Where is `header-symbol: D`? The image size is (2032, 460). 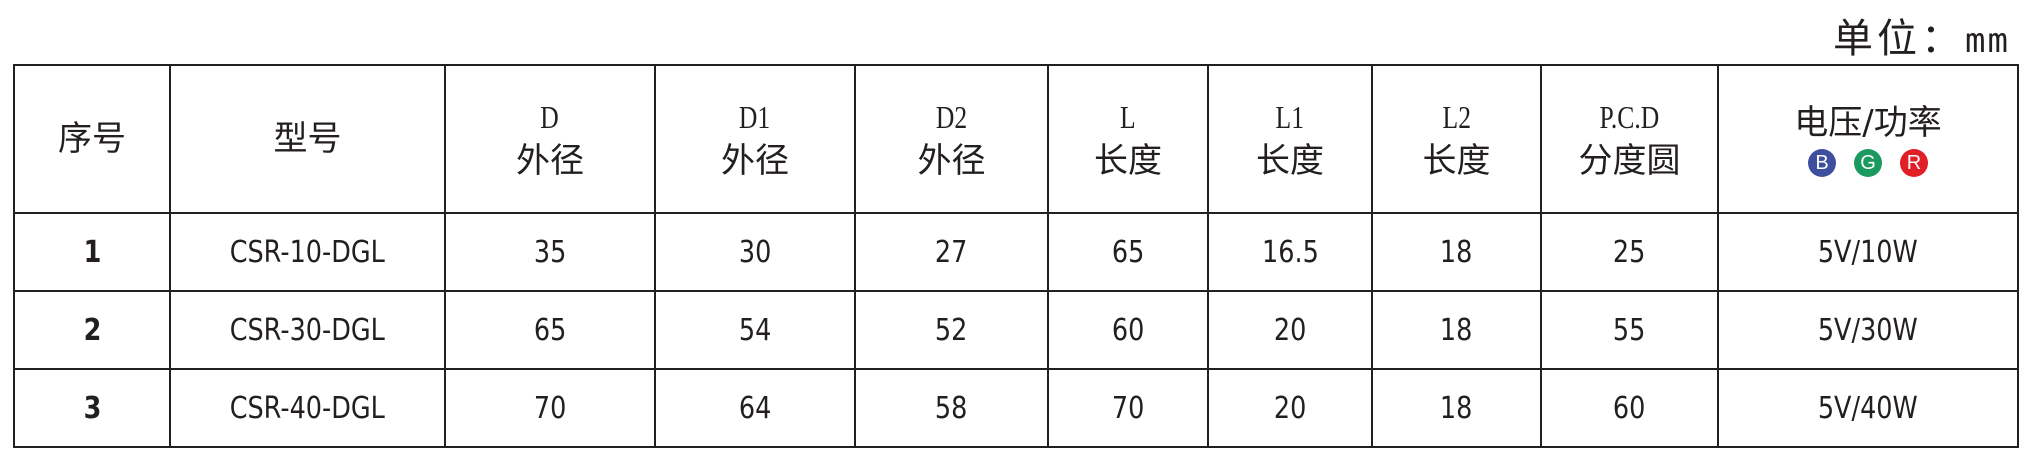 header-symbol: D is located at coordinates (550, 117).